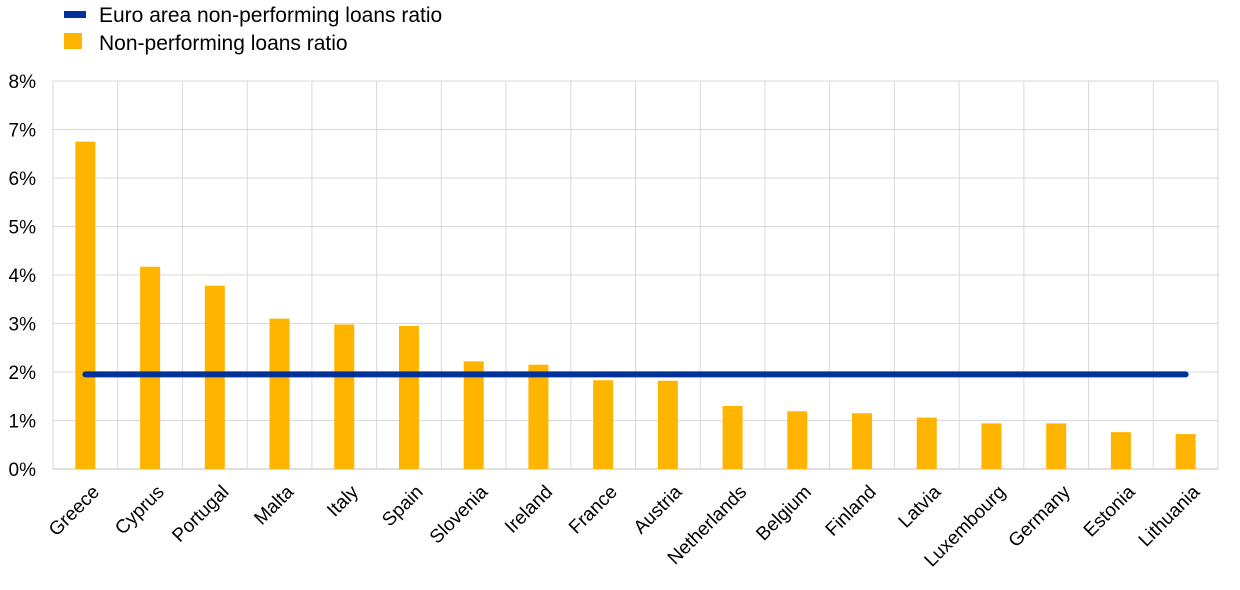 The image size is (1240, 590). What do you see at coordinates (1110, 511) in the screenshot?
I see `x-category-label: Estonia` at bounding box center [1110, 511].